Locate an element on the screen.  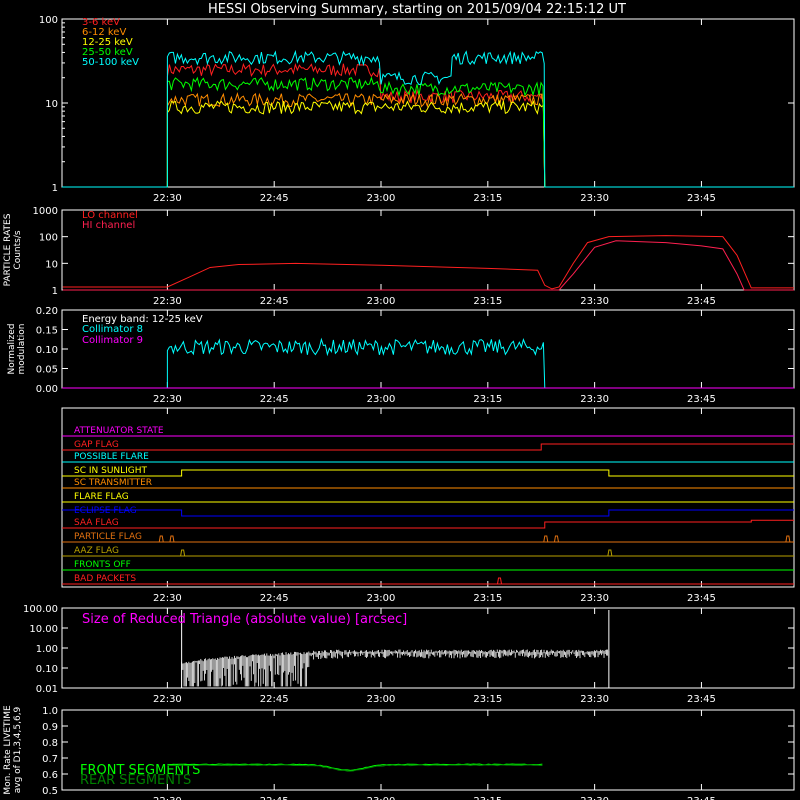
sas-ytick-label: 100.00 is located at coordinates (40, 609).